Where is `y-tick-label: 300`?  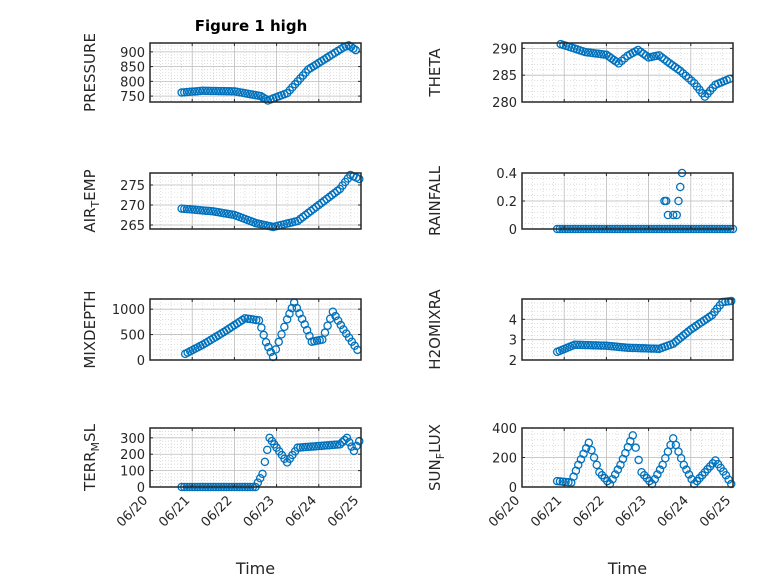
y-tick-label: 300 is located at coordinates (132, 439).